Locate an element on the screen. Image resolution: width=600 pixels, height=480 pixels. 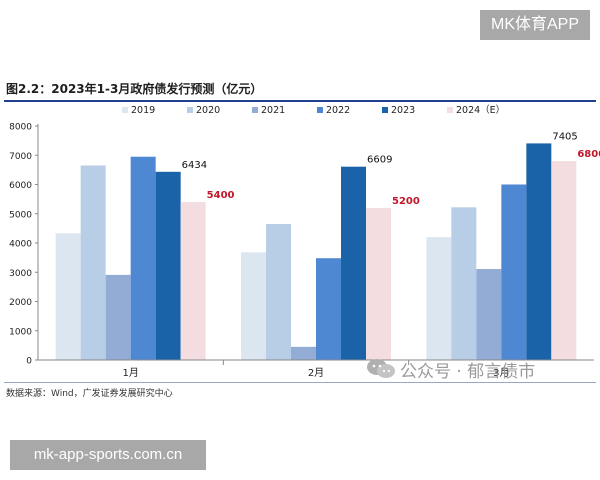
y-tick-label: 2000 is located at coordinates (20, 303).